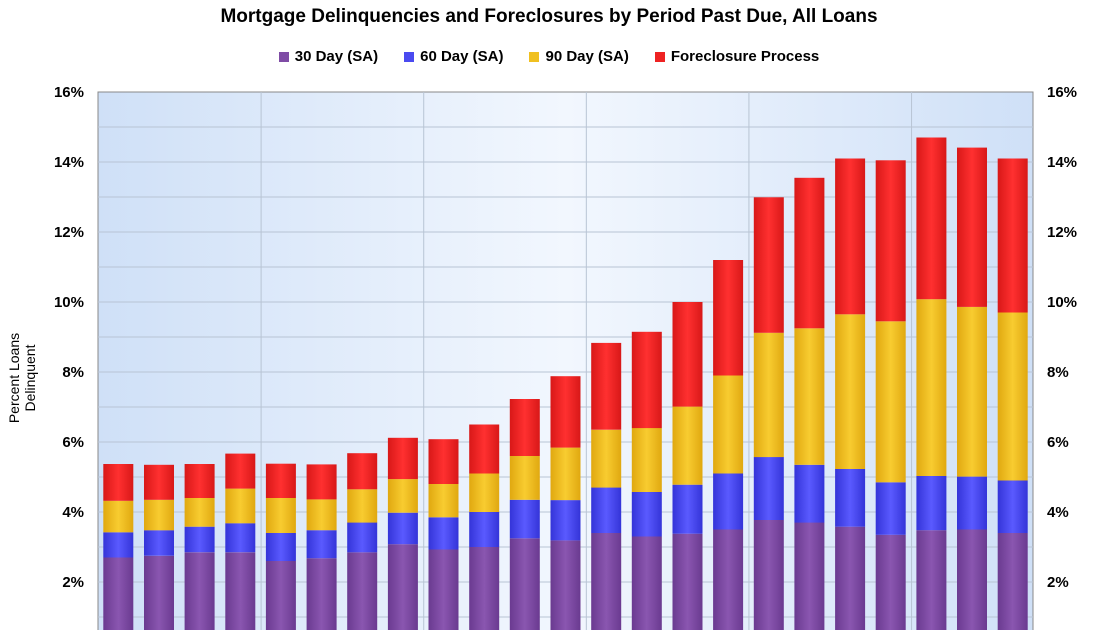 This screenshot has width=1098, height=630. I want to click on y-tick-label-left: 6%, so click(73, 442).